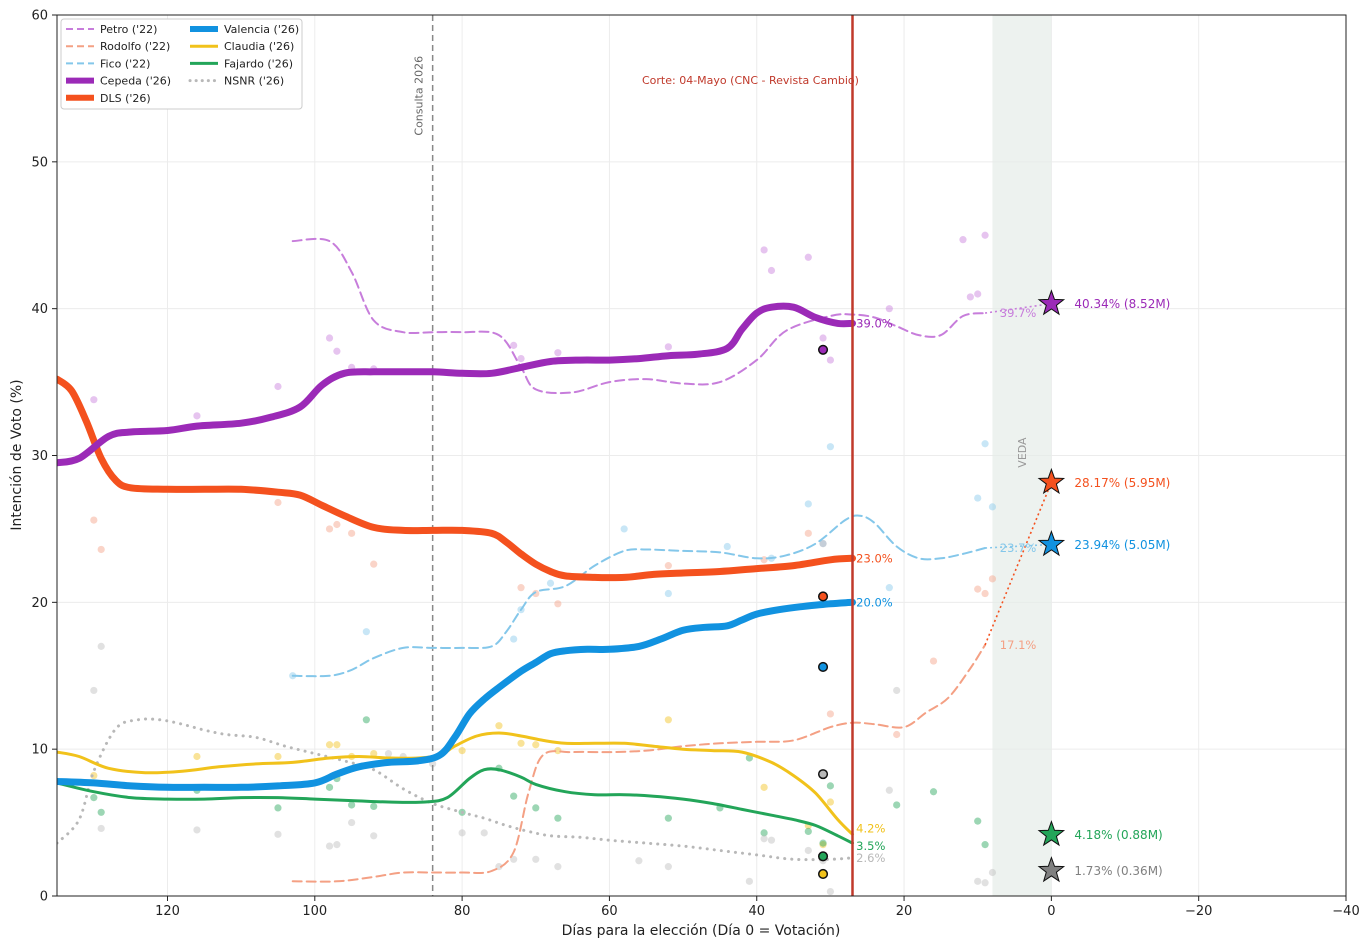 The image size is (1371, 940). What do you see at coordinates (39, 309) in the screenshot?
I see `y-tick-label: 40` at bounding box center [39, 309].